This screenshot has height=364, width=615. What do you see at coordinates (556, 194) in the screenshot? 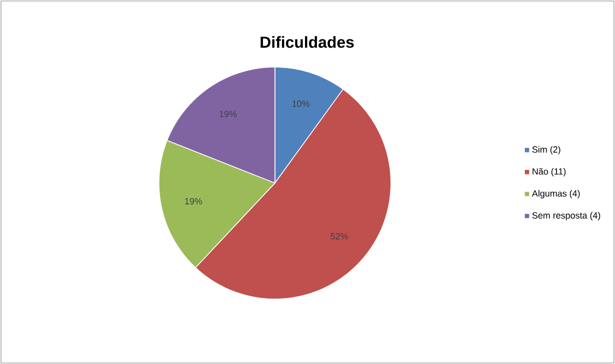
I see `legend-label: Algumas (4)` at bounding box center [556, 194].